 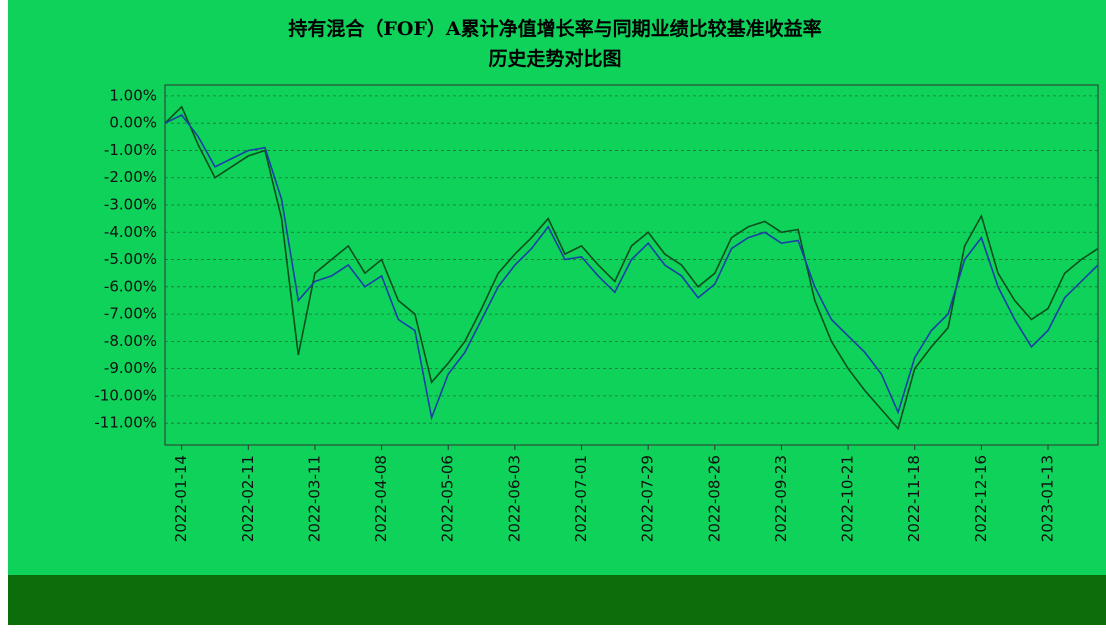 I want to click on x-tick-label: 2022-04-08, so click(x=381, y=498).